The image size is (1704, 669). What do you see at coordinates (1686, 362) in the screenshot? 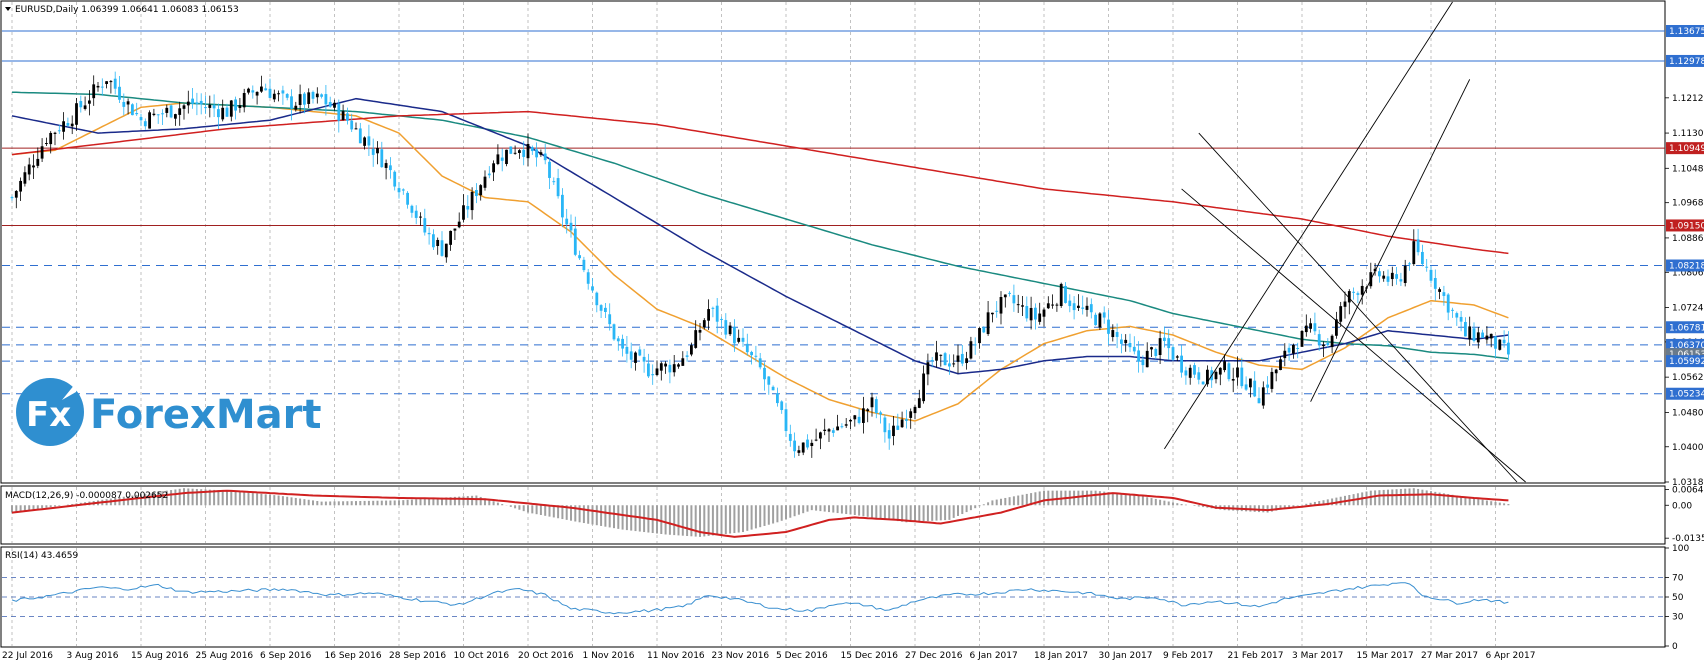
I see `price-level-label: 1.05992` at bounding box center [1686, 362].